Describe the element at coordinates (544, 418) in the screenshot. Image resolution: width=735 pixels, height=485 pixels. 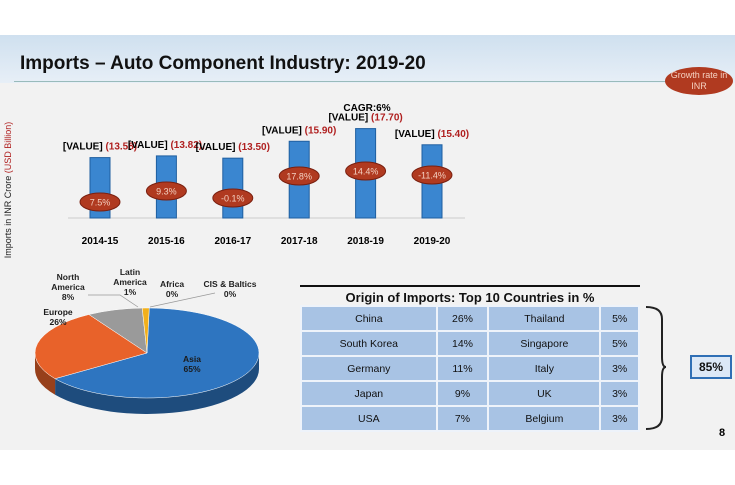
I see `table-cell: Belgium` at that location.